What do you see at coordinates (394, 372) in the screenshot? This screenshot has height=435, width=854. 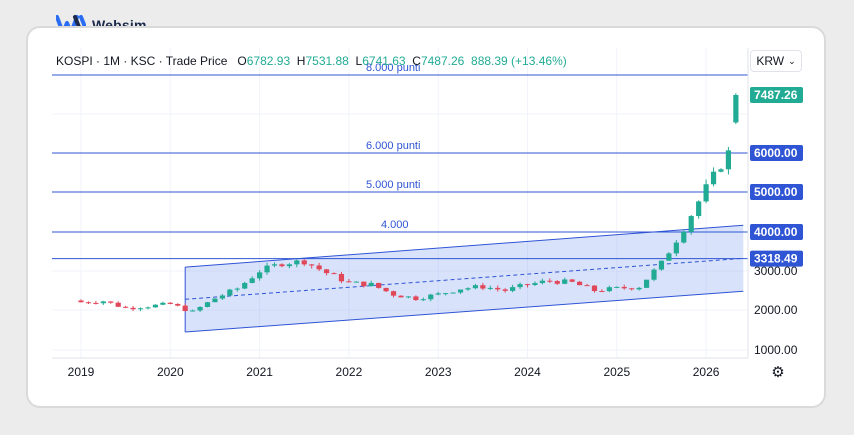 I see `time-axis: 2019 2020 2021 2022 2023 2024 2025 2026` at bounding box center [394, 372].